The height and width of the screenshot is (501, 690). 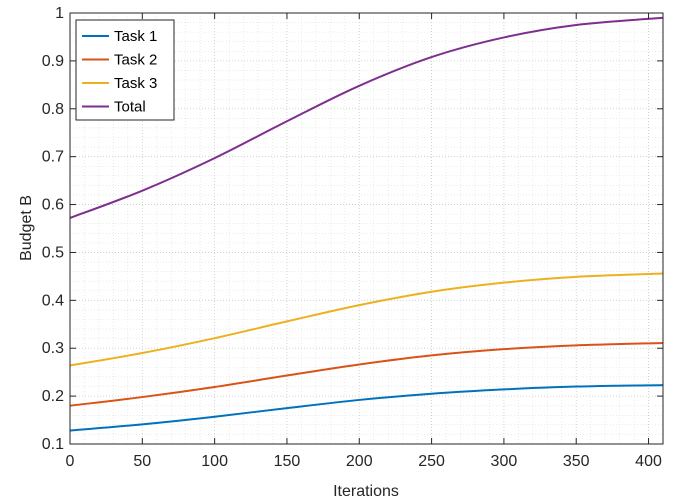 I want to click on x-tick-label: 300, so click(x=504, y=461).